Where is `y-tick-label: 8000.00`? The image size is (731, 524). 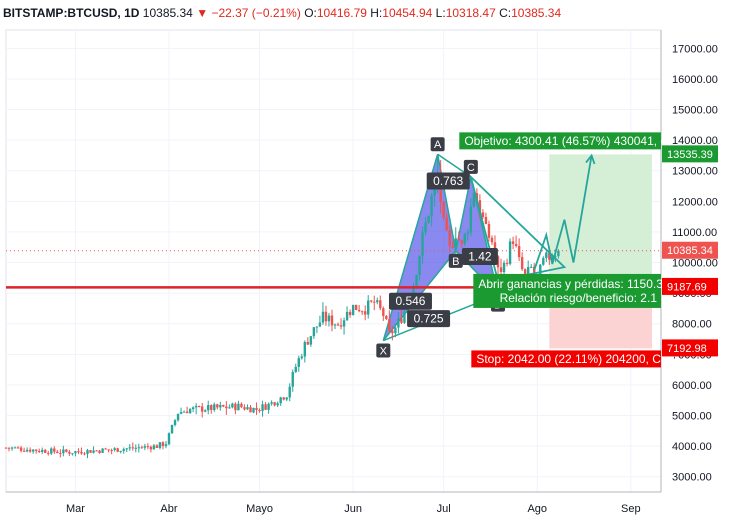
y-tick-label: 8000.00 is located at coordinates (692, 325).